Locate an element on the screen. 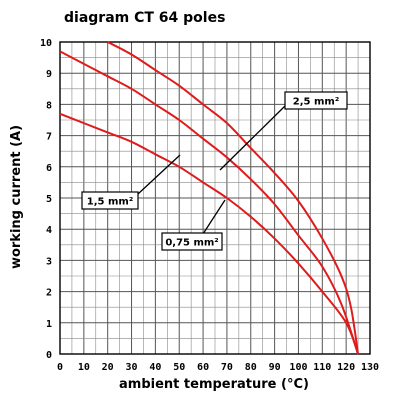  x-tick-label: 0 is located at coordinates (60, 367).